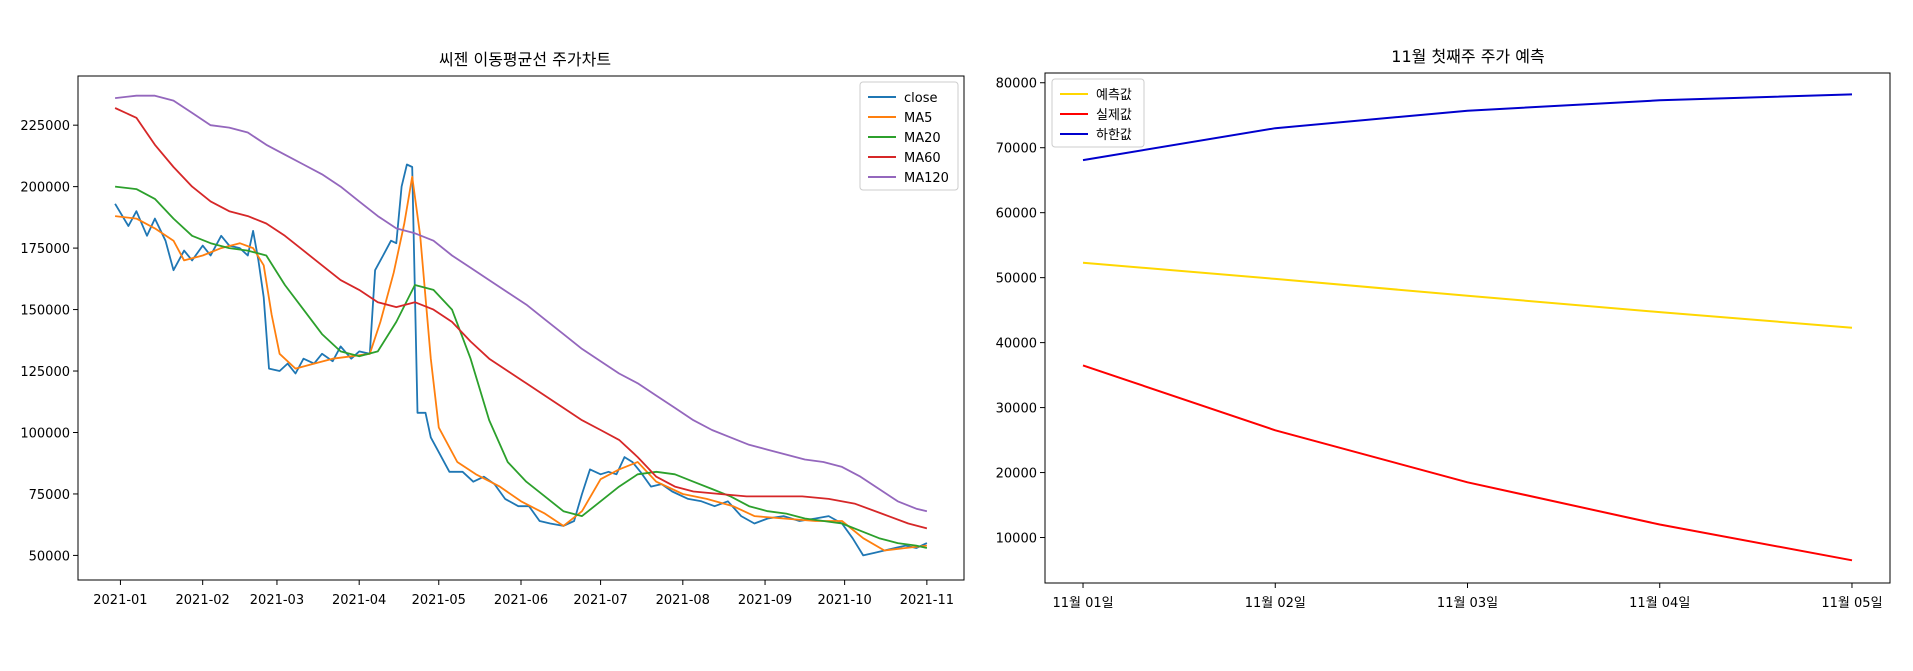 The image size is (1913, 671). I want to click on x-tick-label: 2021-02, so click(203, 600).